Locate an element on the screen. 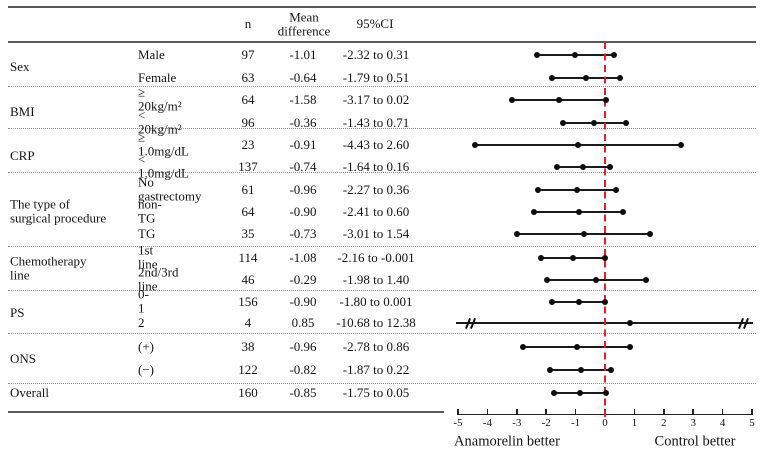 Image resolution: width=768 pixels, height=461 pixels. cell-mean: -0.29 is located at coordinates (303, 279).